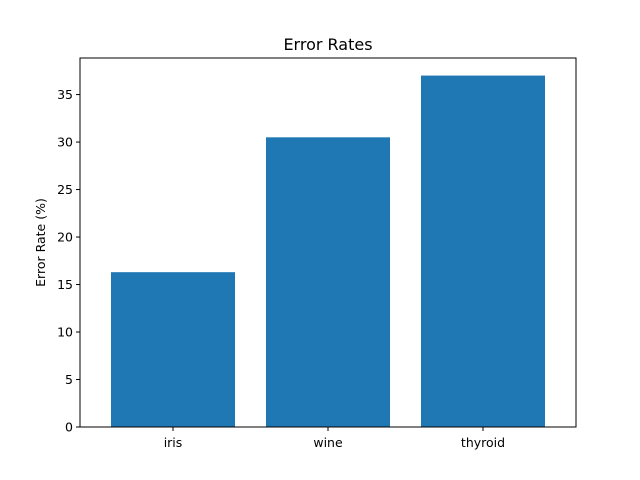  What do you see at coordinates (65, 284) in the screenshot?
I see `y-tick-label: 15` at bounding box center [65, 284].